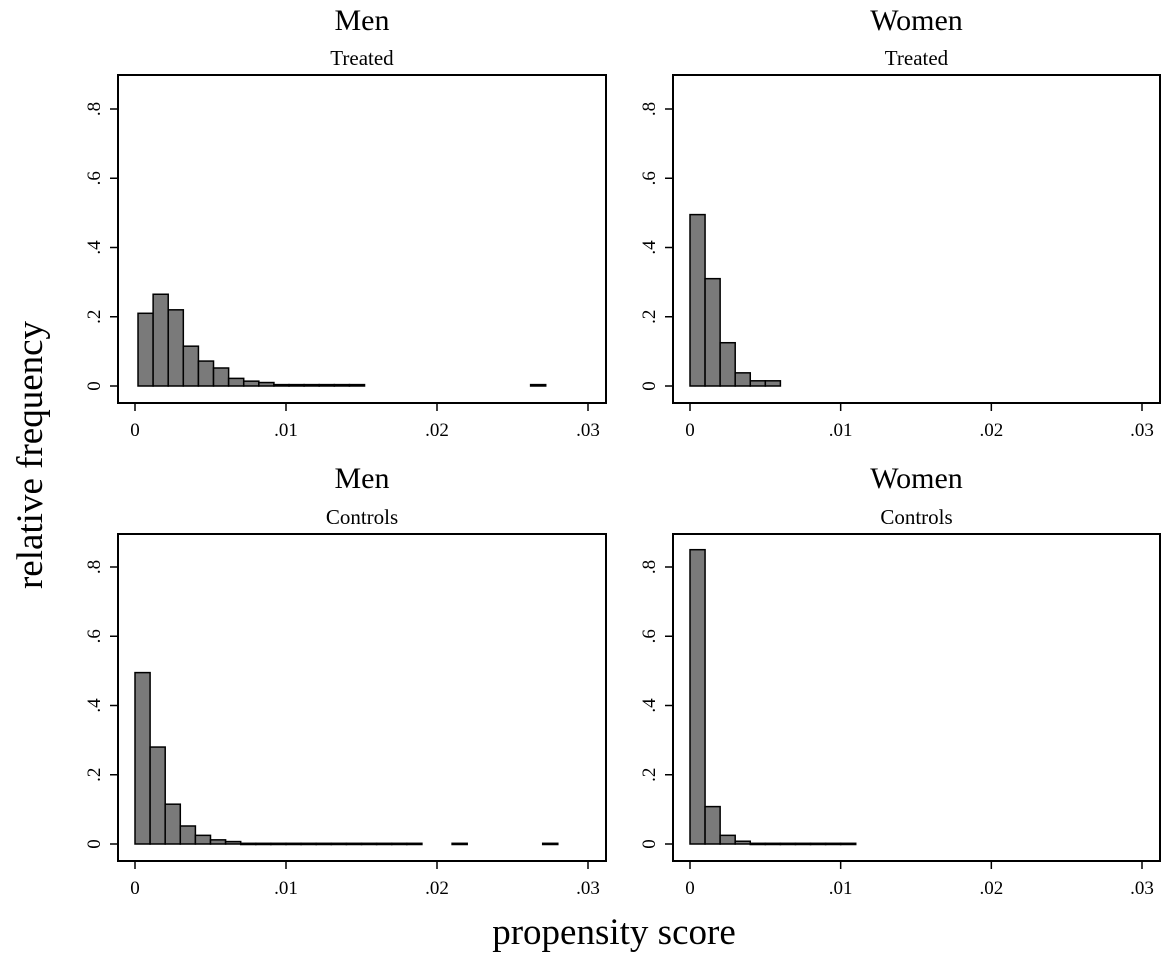  Describe the element at coordinates (614, 932) in the screenshot. I see `global-x-axis-label: propensity score` at that location.